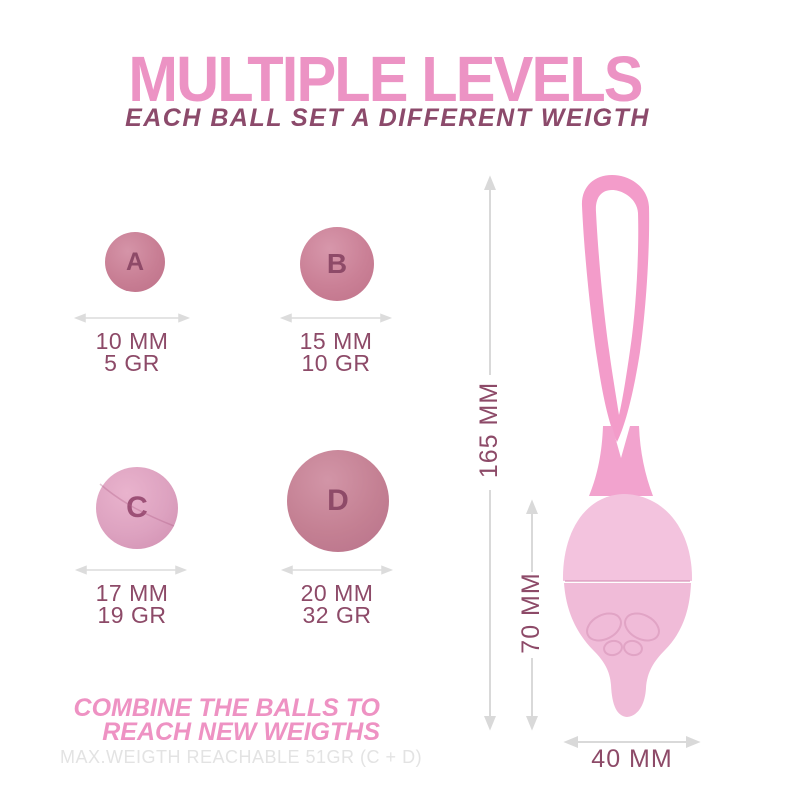 This screenshot has height=800, width=800. I want to click on ball-c: C, so click(137, 508).